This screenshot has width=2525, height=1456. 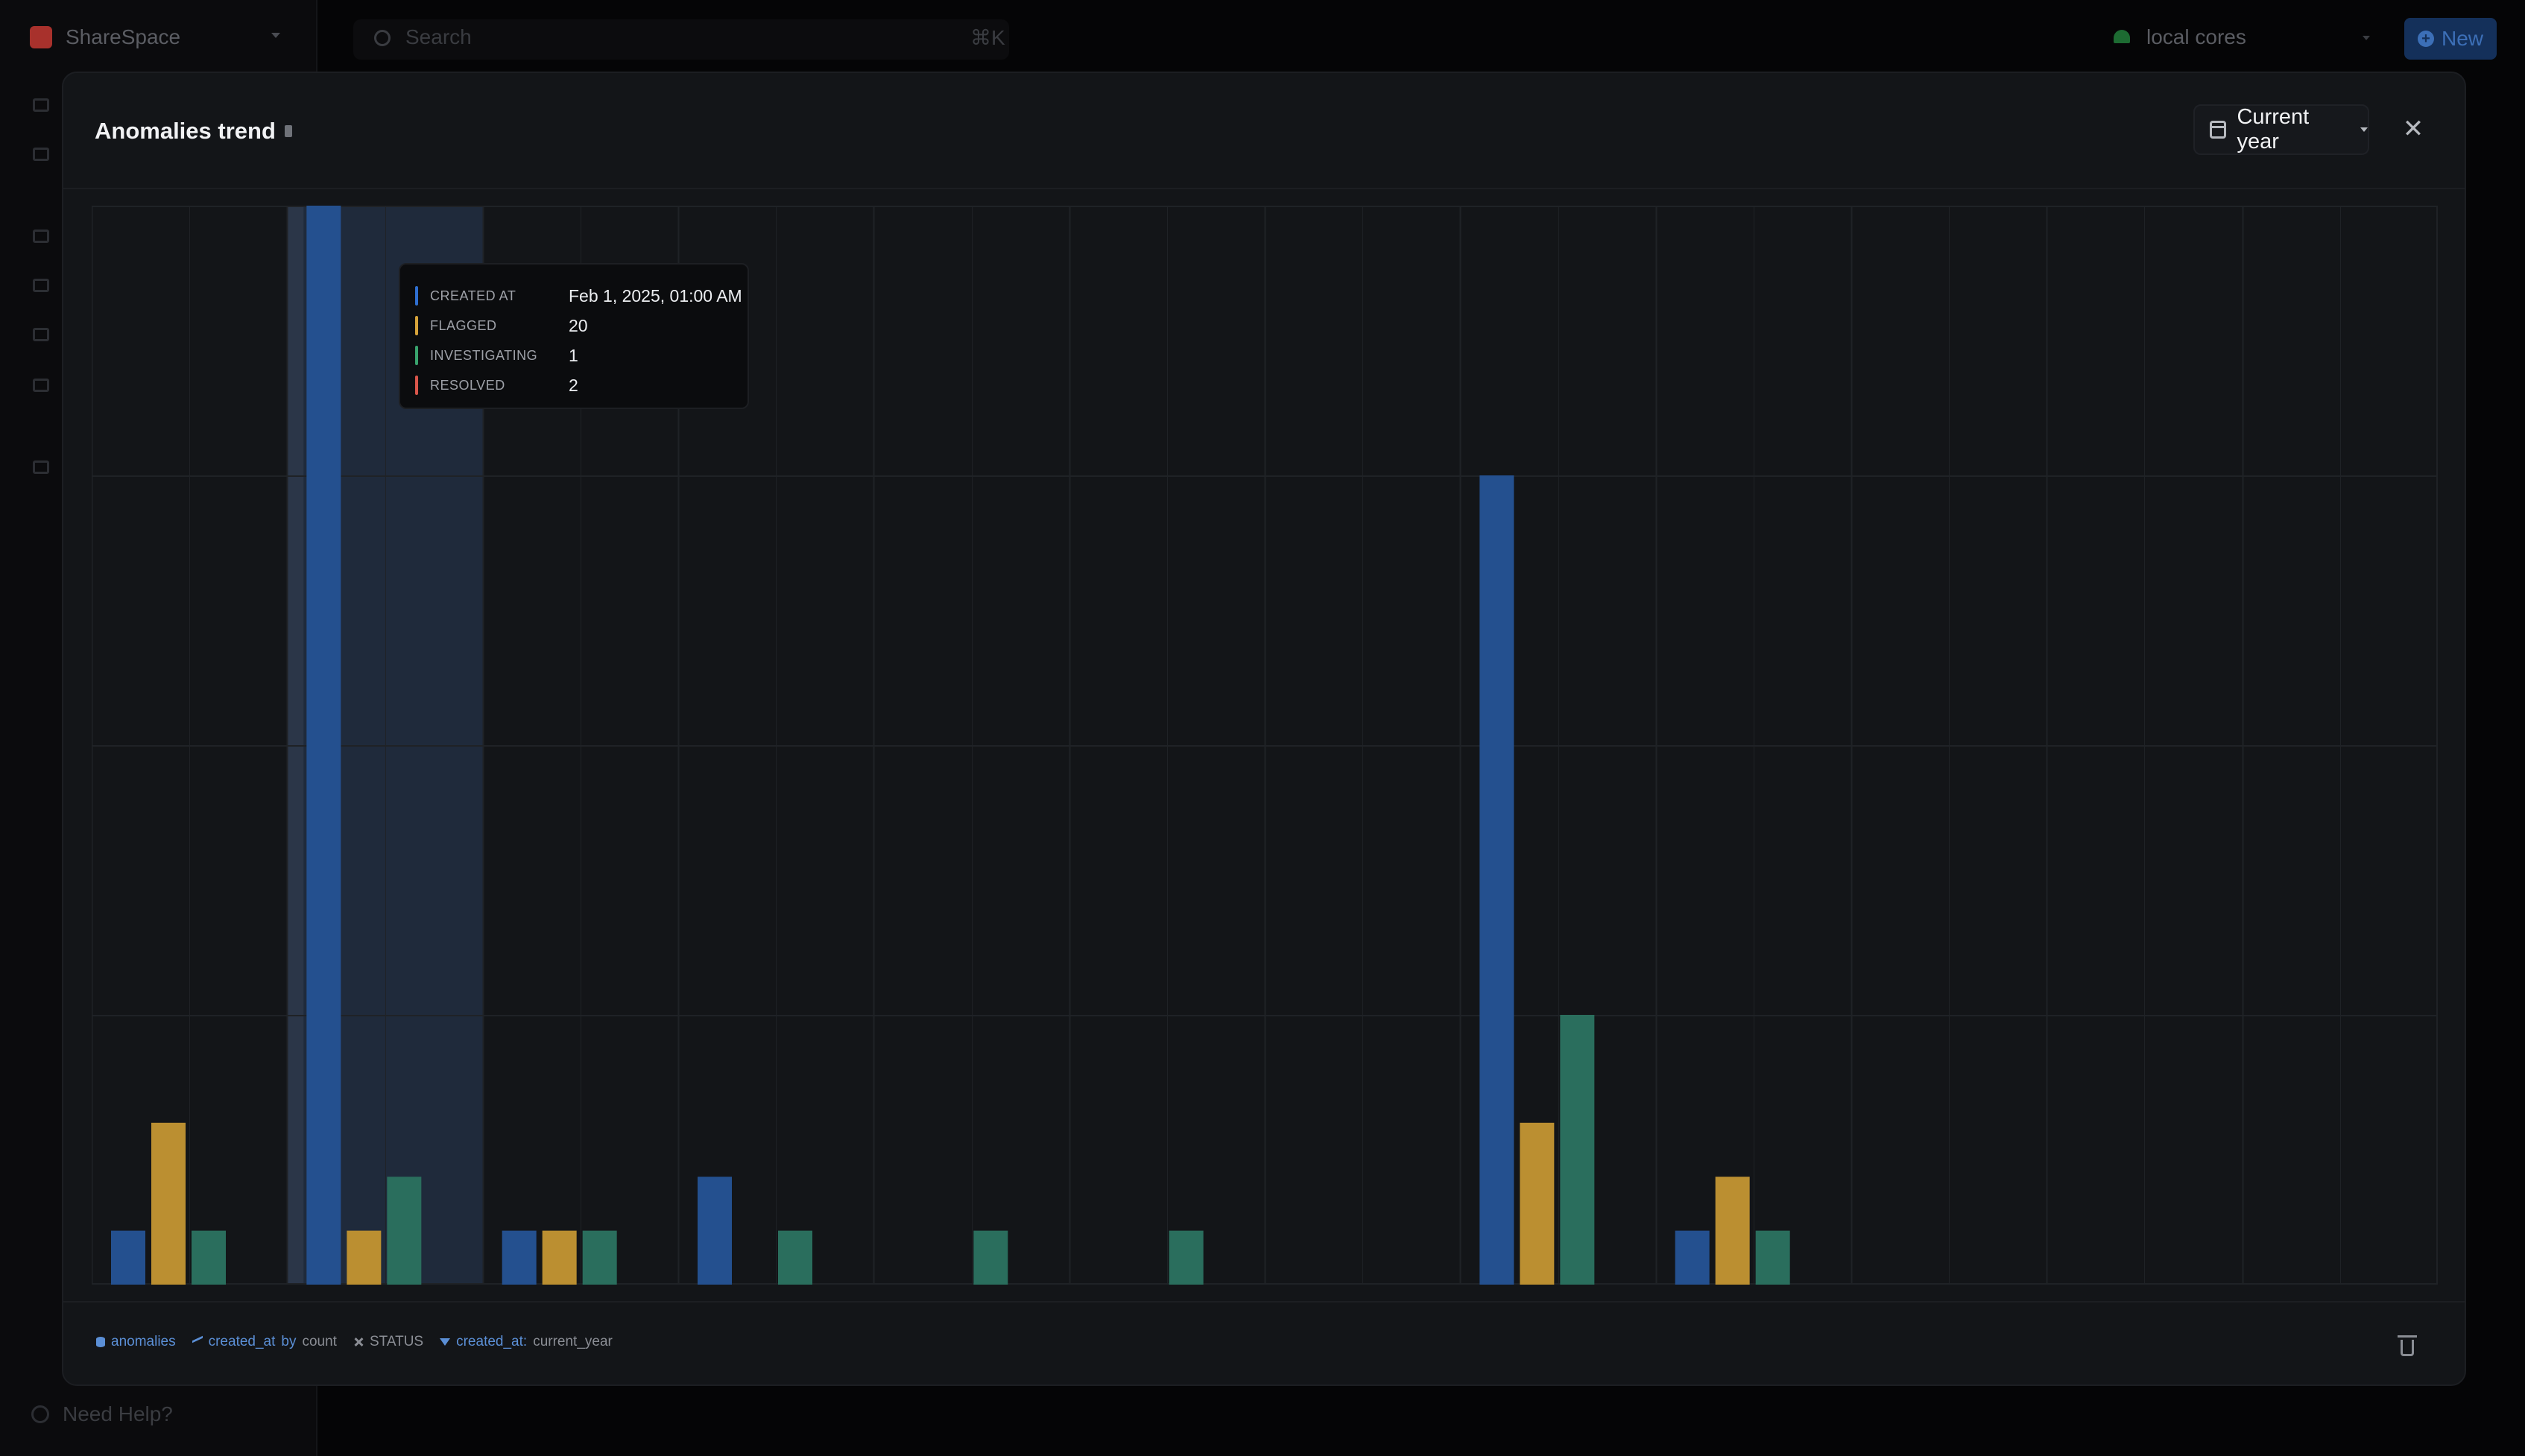 What do you see at coordinates (573, 385) in the screenshot?
I see `tooltip-value: 2` at bounding box center [573, 385].